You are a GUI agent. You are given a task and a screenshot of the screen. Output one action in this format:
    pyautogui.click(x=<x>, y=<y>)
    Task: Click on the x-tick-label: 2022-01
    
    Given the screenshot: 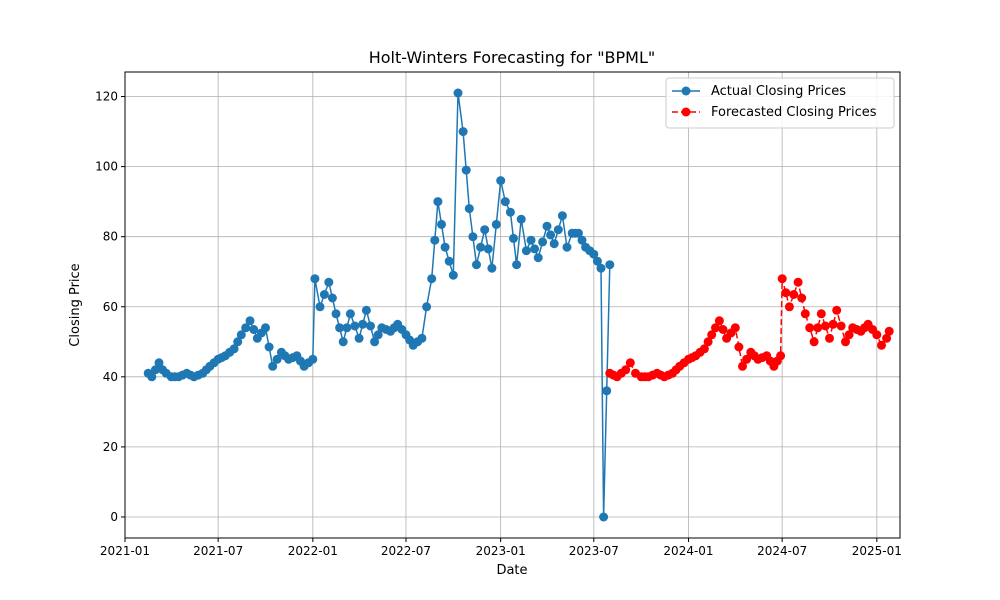 What is the action you would take?
    pyautogui.click(x=313, y=551)
    